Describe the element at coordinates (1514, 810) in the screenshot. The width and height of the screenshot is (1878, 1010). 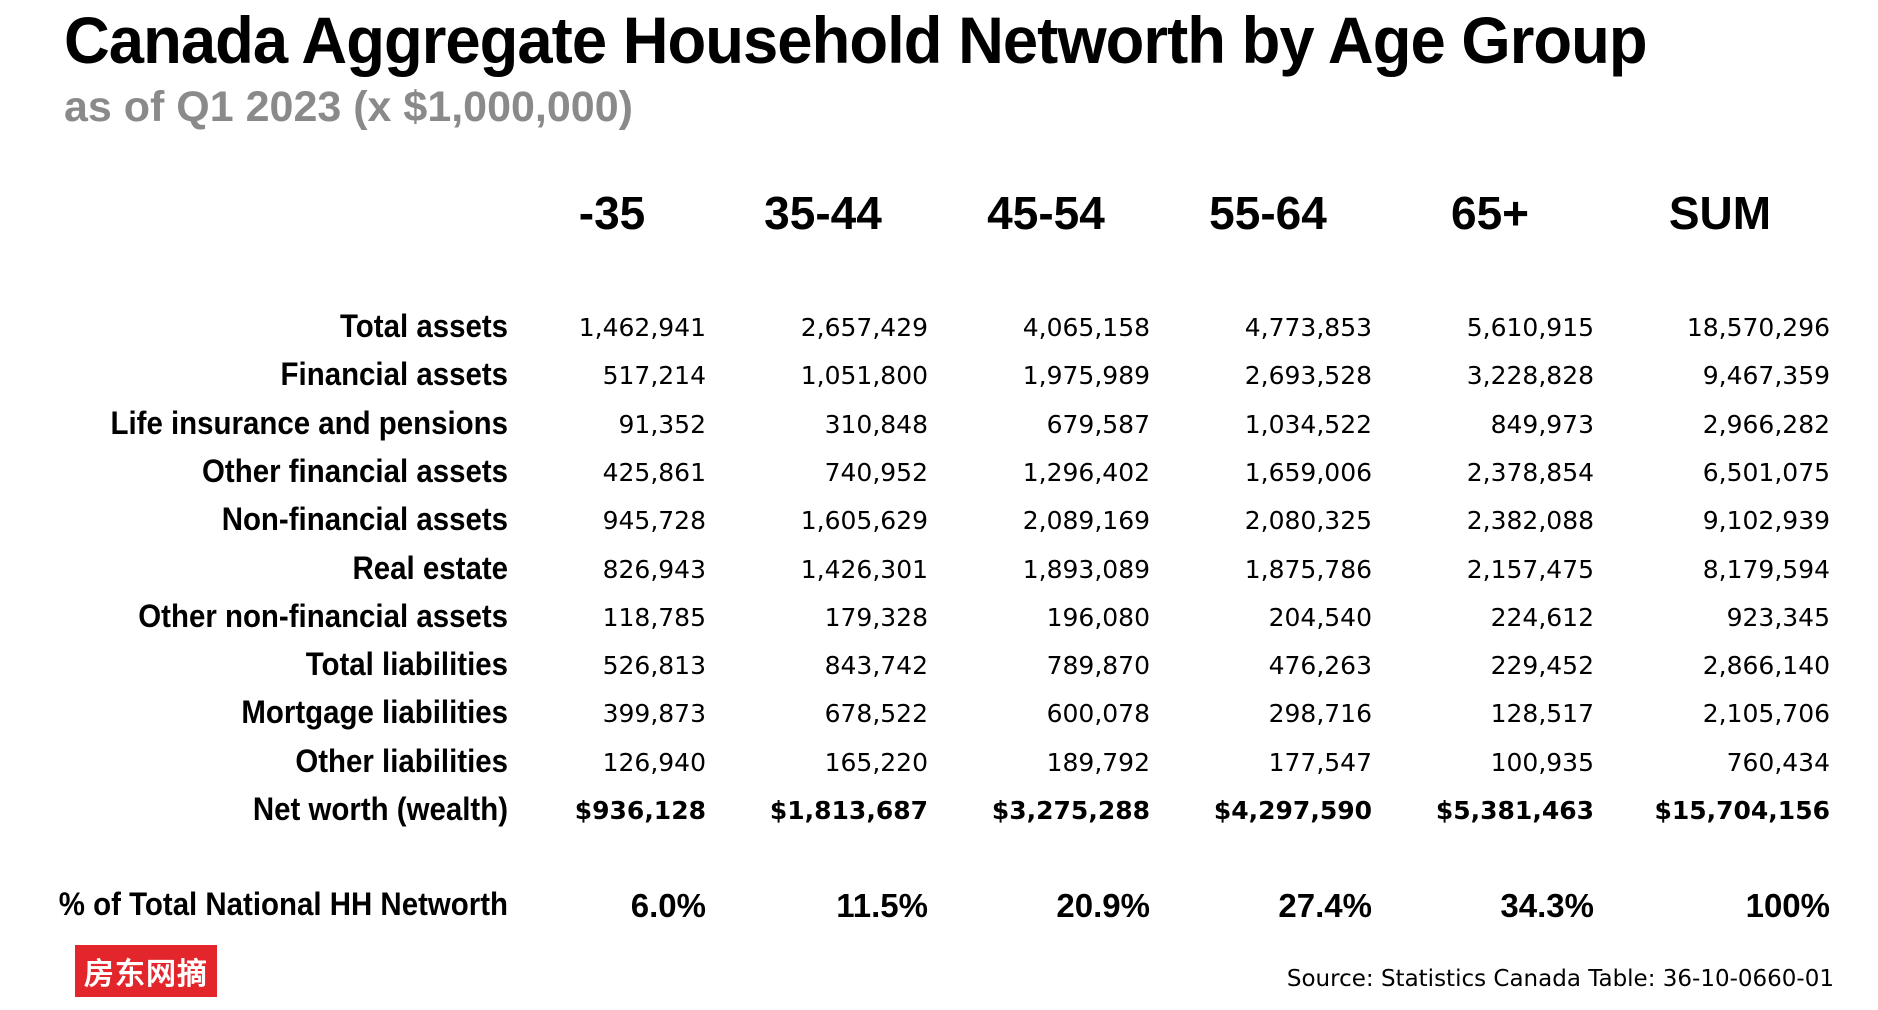
I see `table-cell: $5,381,463` at that location.